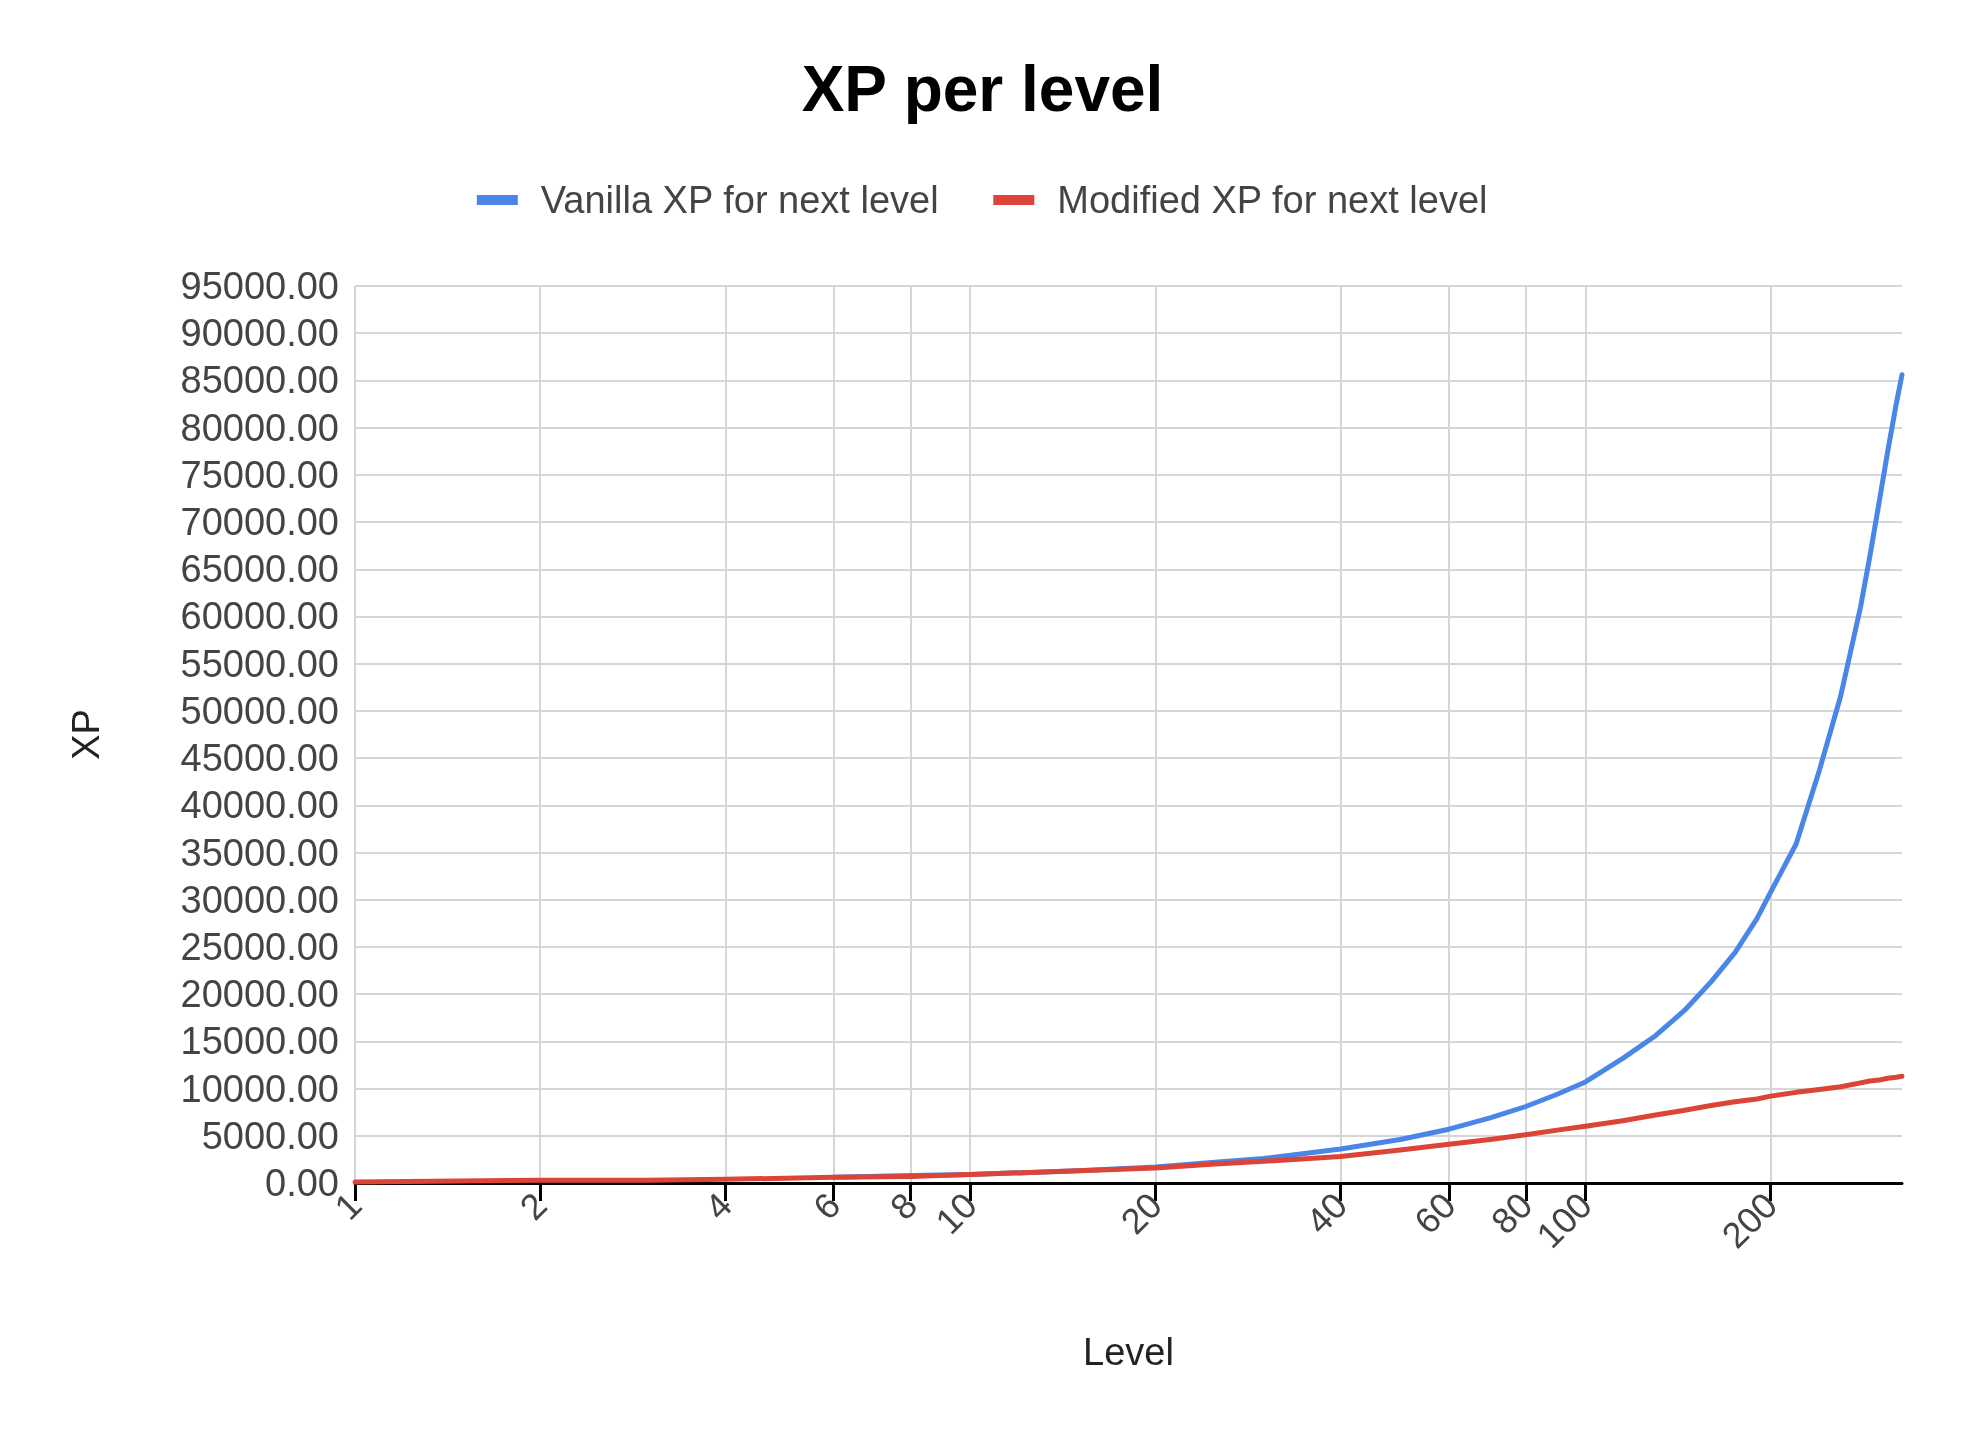 The height and width of the screenshot is (1446, 1965). What do you see at coordinates (259, 569) in the screenshot?
I see `y-tick-label: 65000.00` at bounding box center [259, 569].